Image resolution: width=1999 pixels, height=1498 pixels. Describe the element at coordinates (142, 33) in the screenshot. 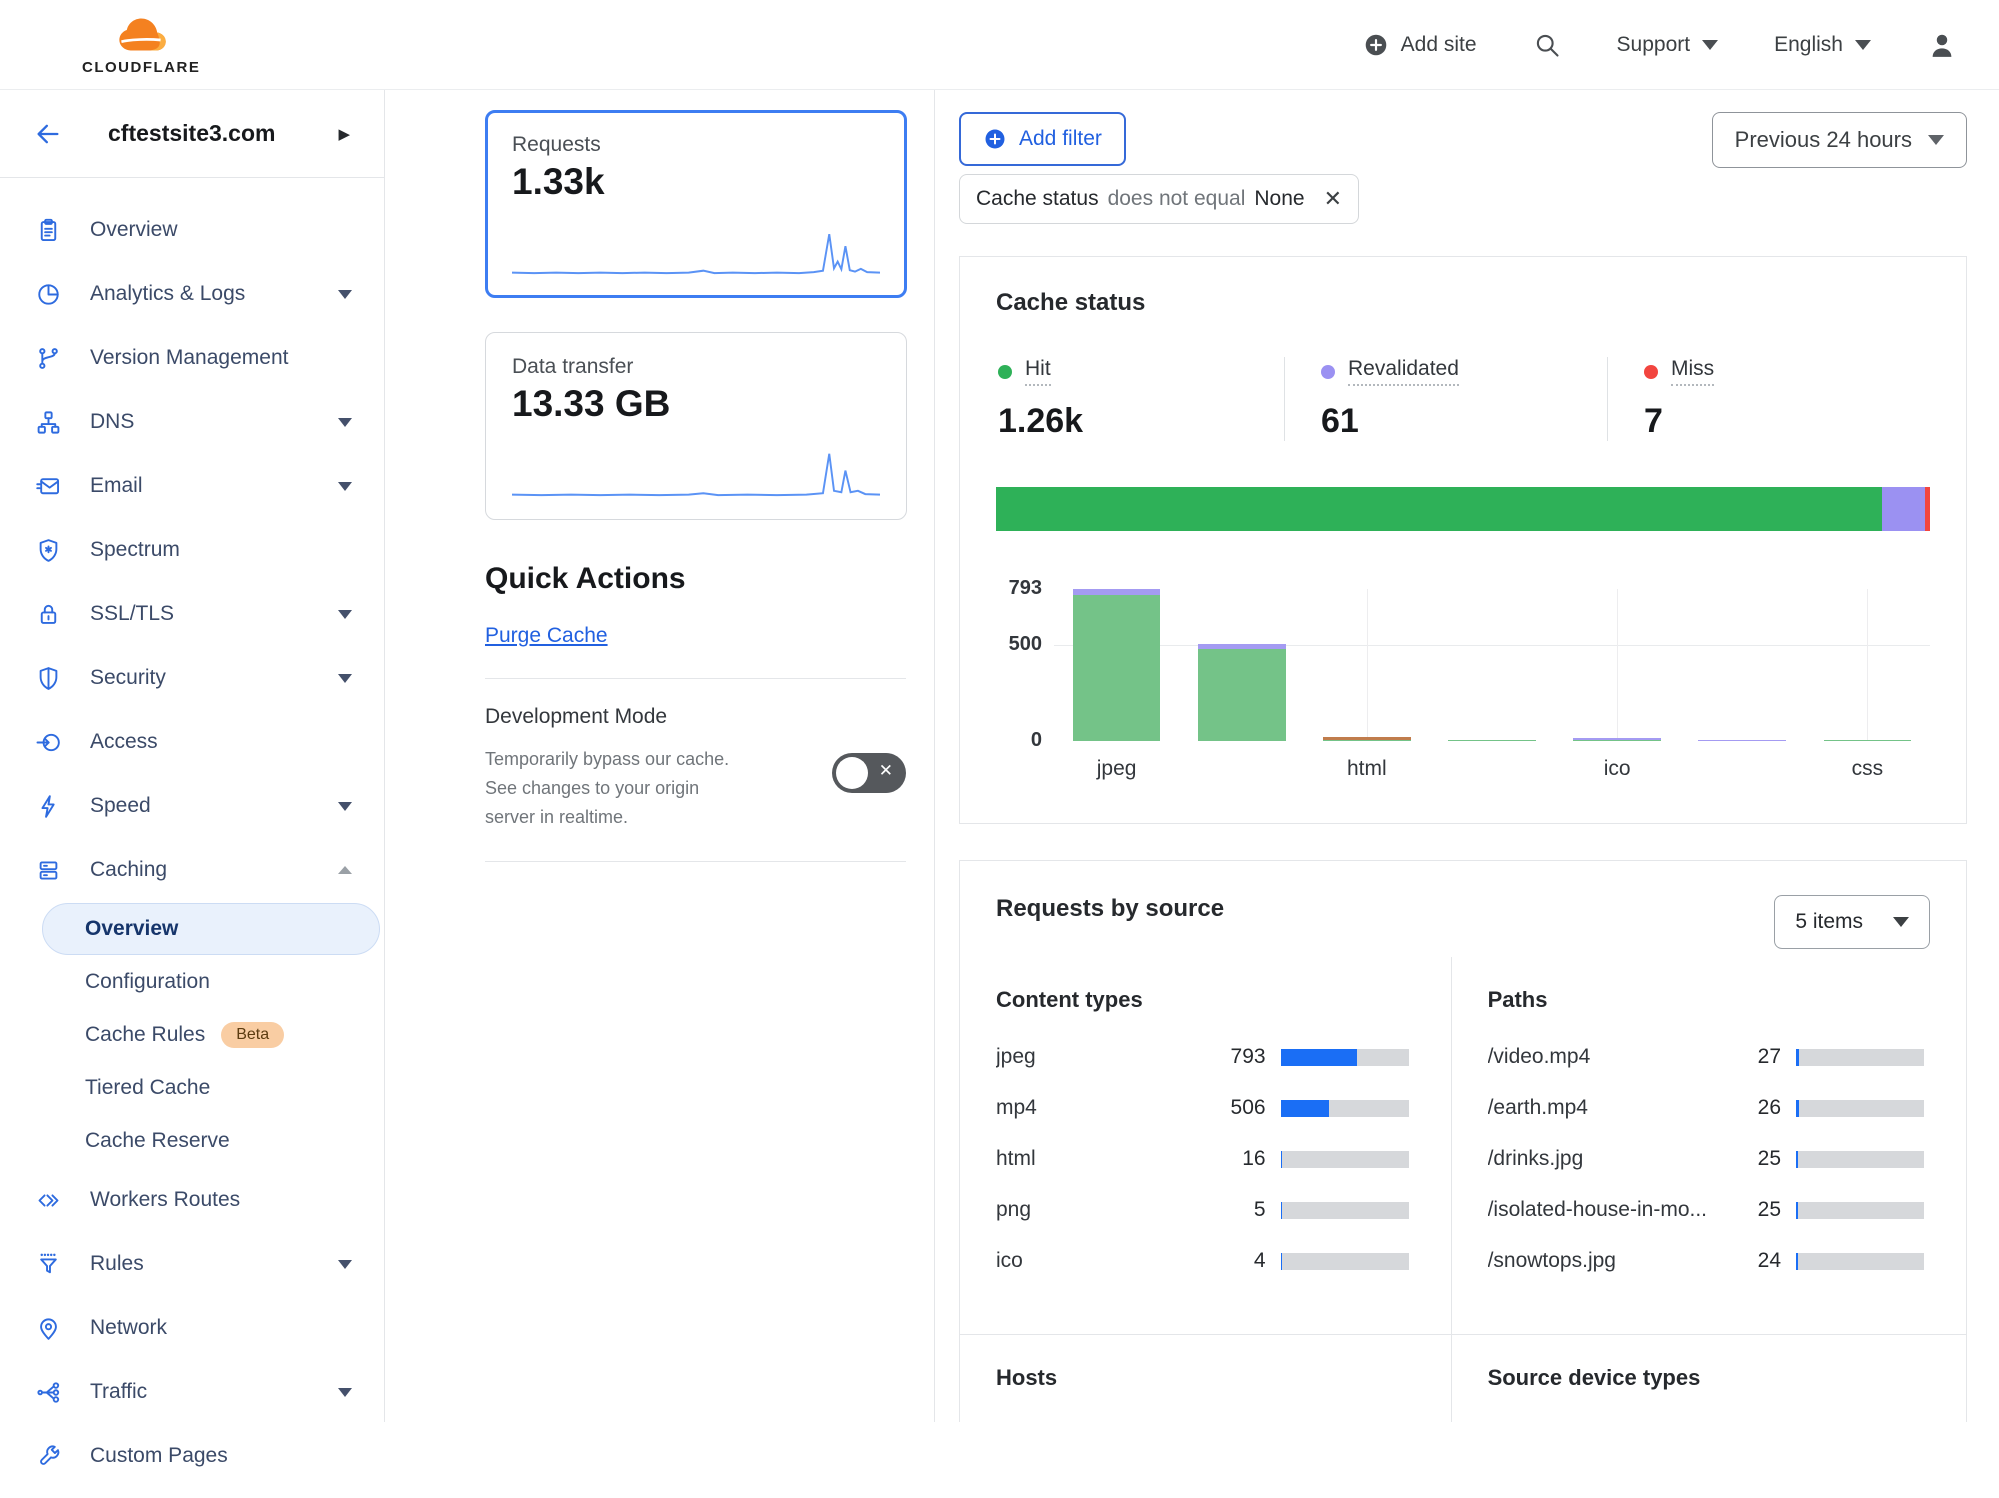

I see `cloudflare-cloud-icon` at that location.